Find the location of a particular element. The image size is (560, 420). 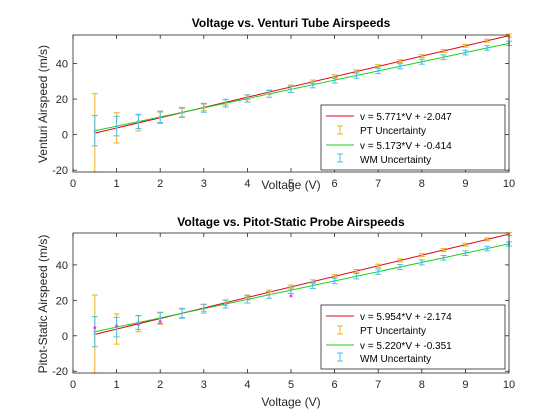

legend-entry: v = 5.220*V + -0.351 is located at coordinates (406, 346).